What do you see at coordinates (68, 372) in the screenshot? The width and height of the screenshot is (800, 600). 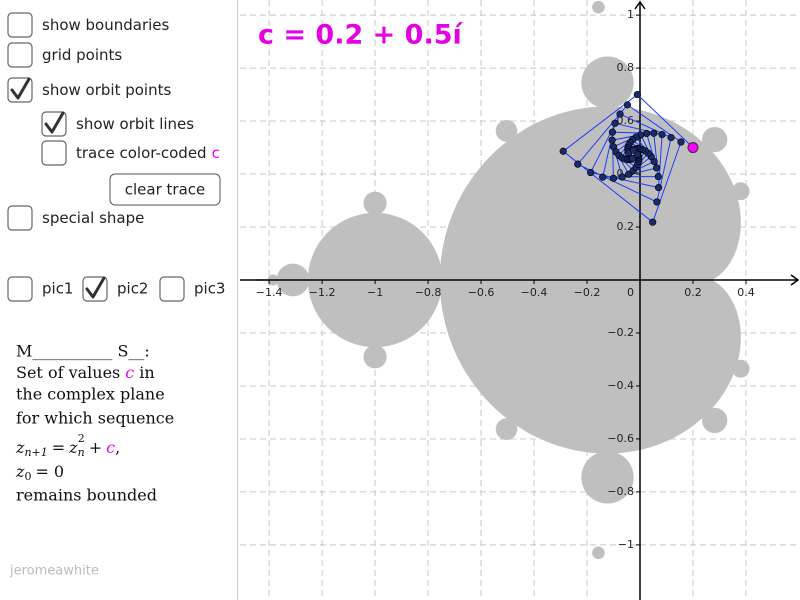 I see `desc-text: Set of values` at bounding box center [68, 372].